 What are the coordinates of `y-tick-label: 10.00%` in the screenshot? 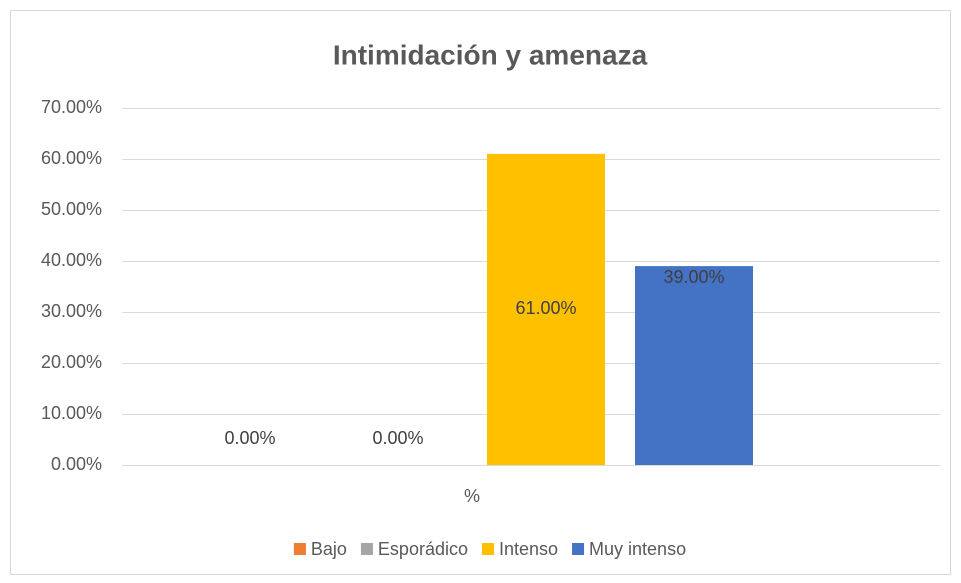 It's located at (71, 413).